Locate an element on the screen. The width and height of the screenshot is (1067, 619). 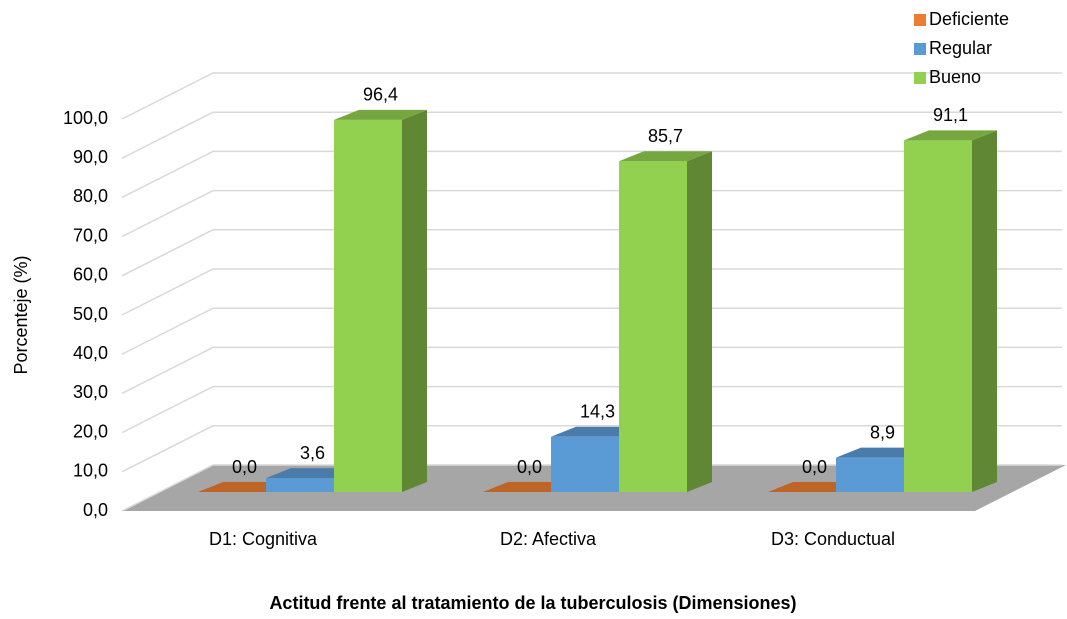
legend-label: Bueno is located at coordinates (955, 77).